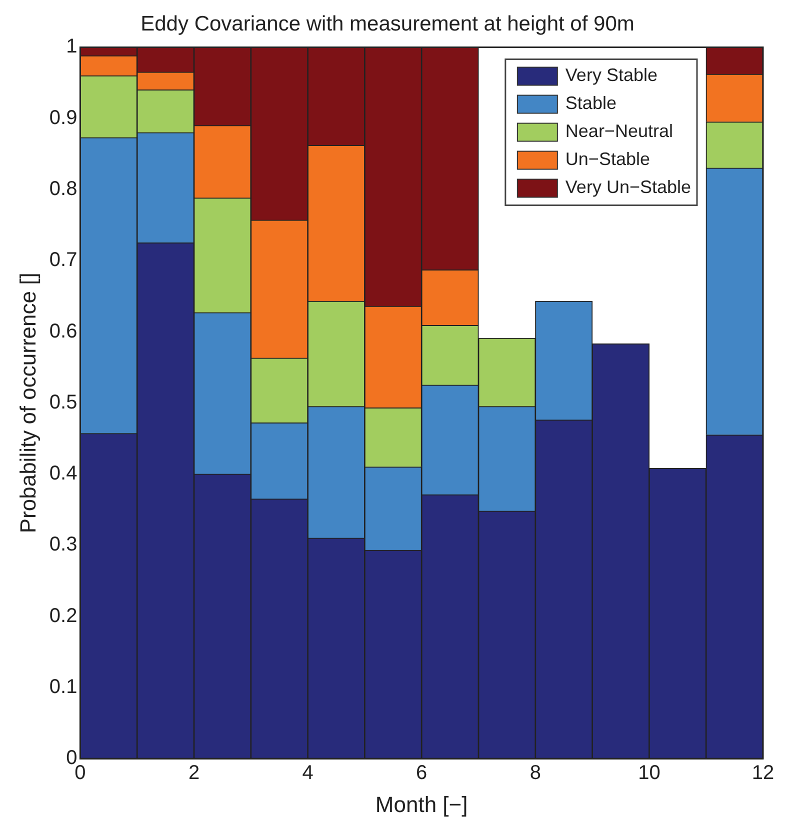  What do you see at coordinates (649, 773) in the screenshot?
I see `x-tick-label: 10` at bounding box center [649, 773].